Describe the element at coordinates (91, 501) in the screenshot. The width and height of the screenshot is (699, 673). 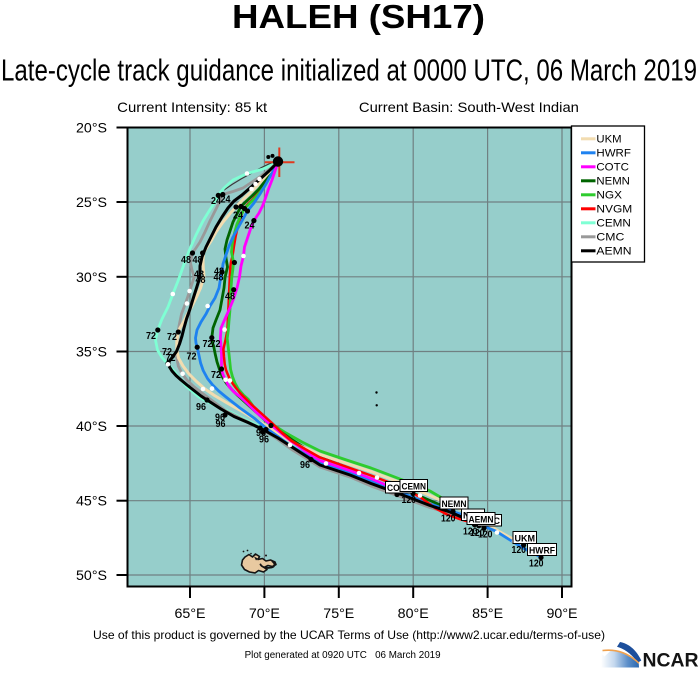
I see `svg-text: 45°S` at that location.